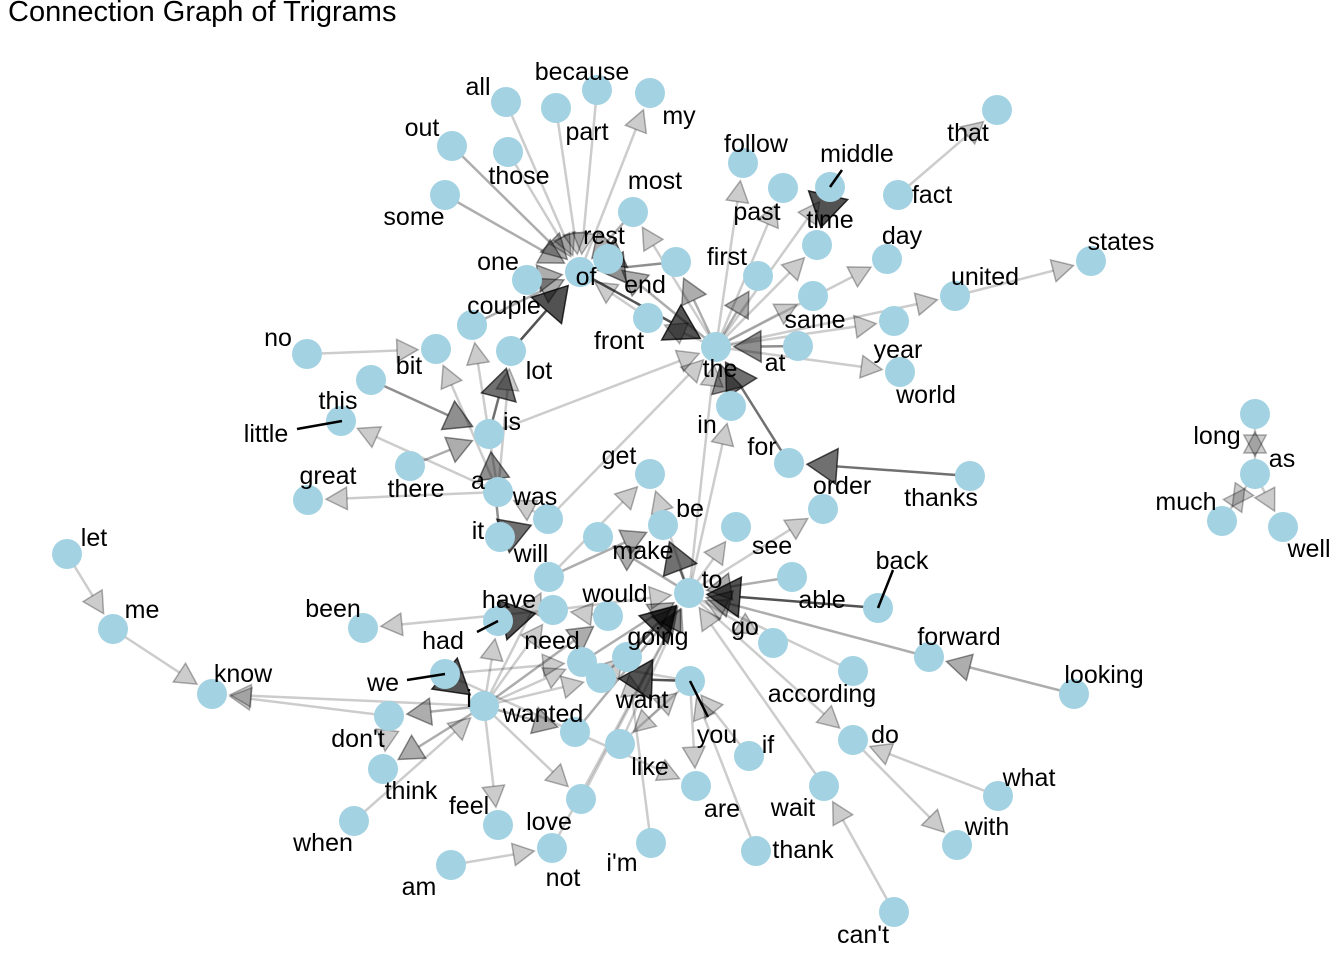 This screenshot has width=1344, height=960. What do you see at coordinates (1029, 778) in the screenshot?
I see `node-label-what: what` at bounding box center [1029, 778].